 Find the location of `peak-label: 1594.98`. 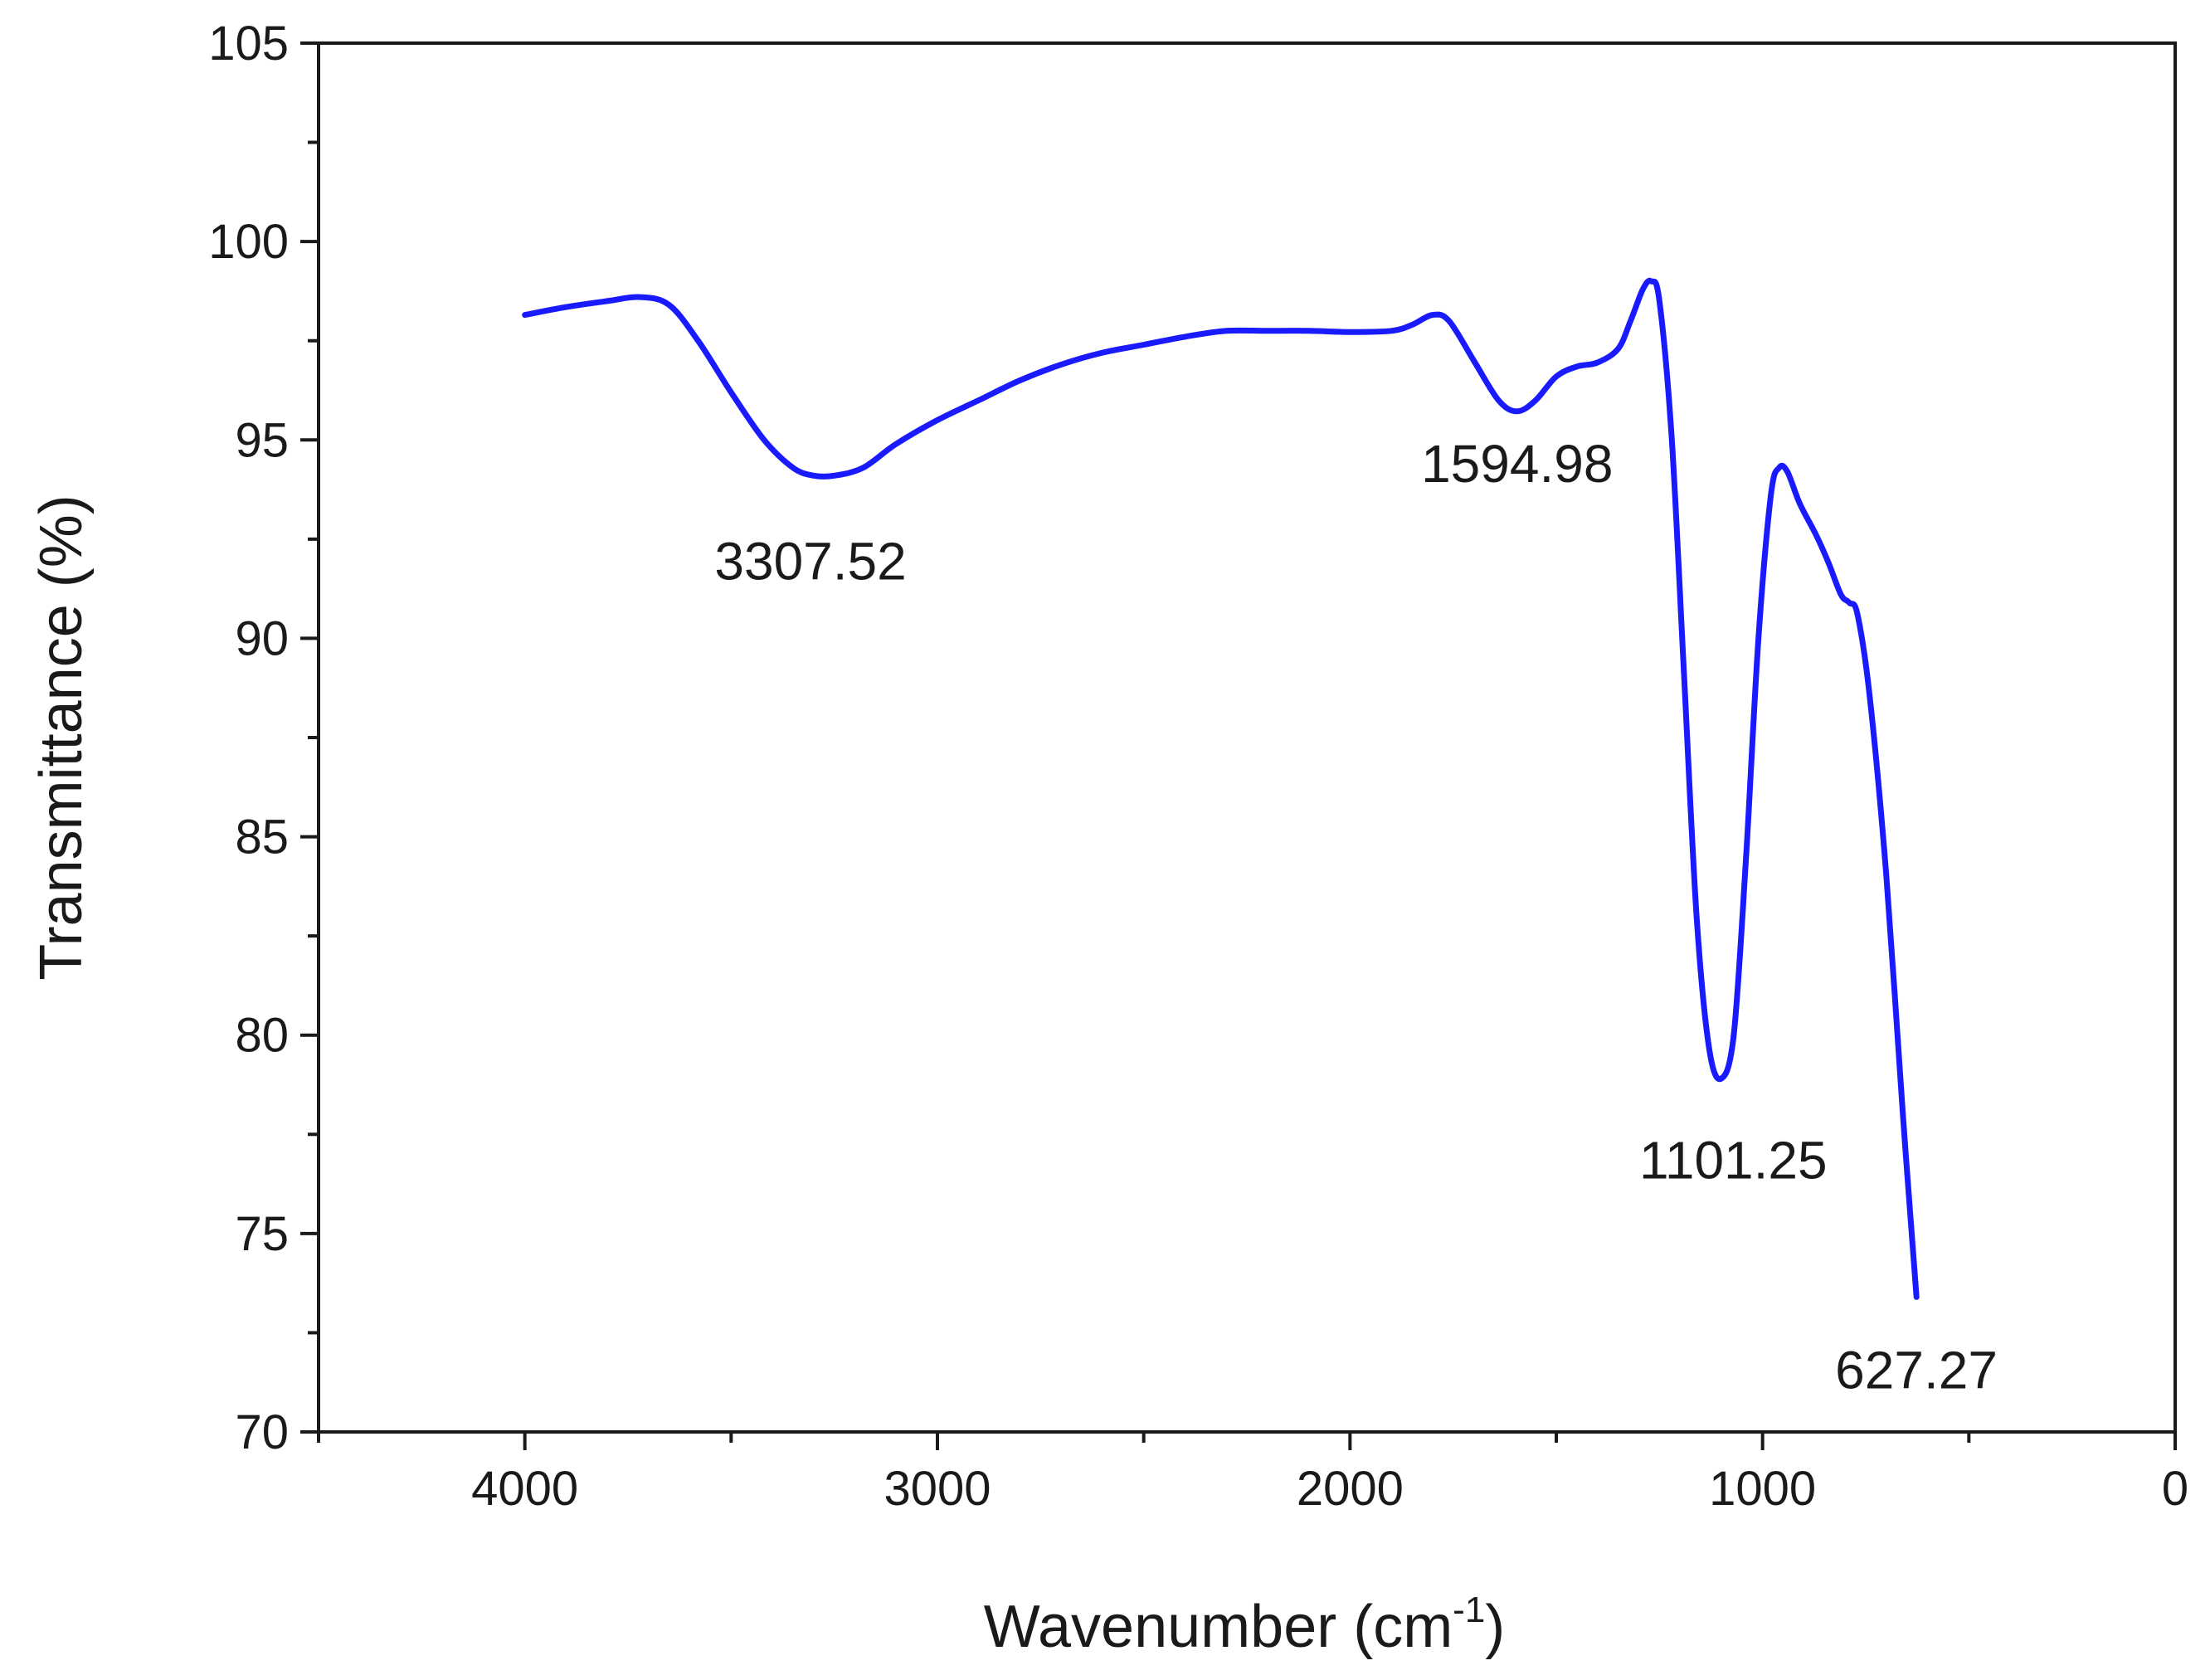

peak-label: 1594.98 is located at coordinates (1517, 464).